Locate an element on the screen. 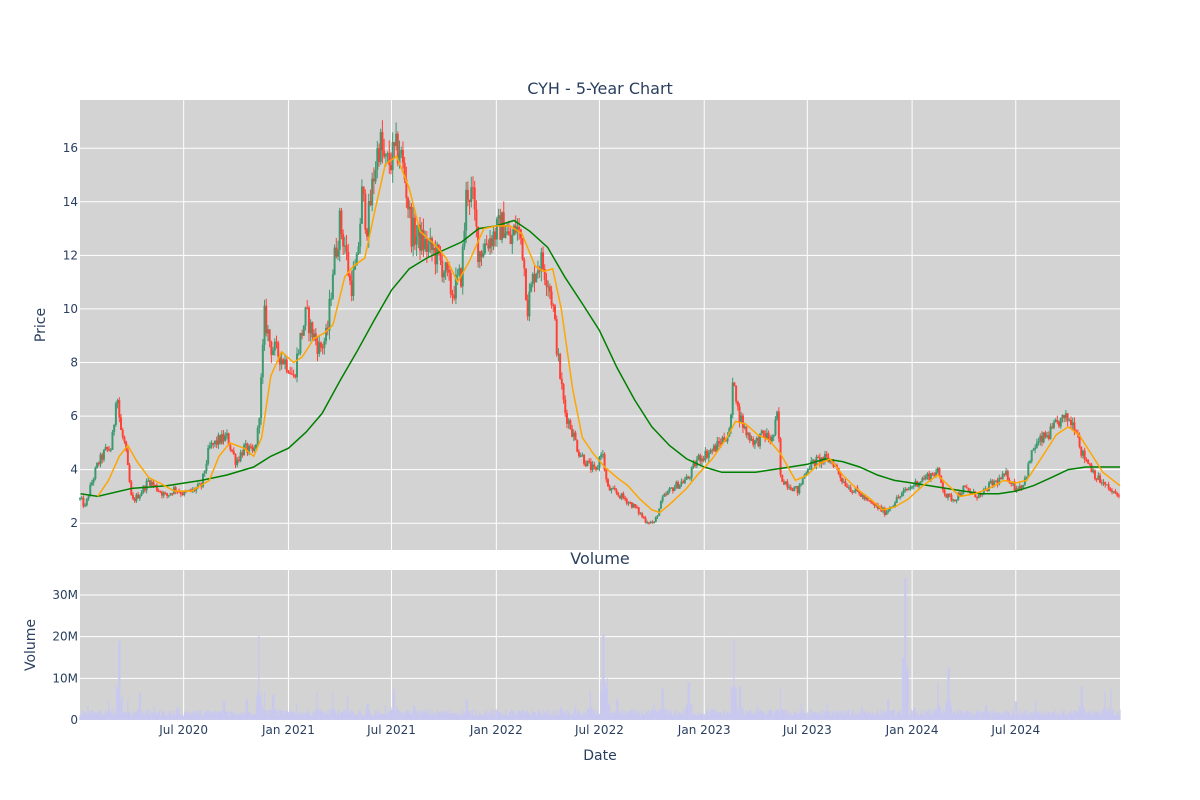  x-tick-label: Jul 2021 is located at coordinates (391, 730).